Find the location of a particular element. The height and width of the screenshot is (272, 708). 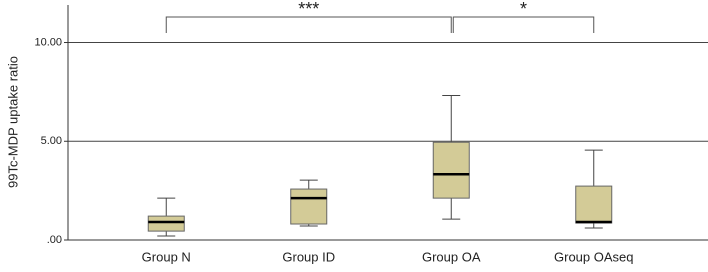

y-tick-label: 10.00 is located at coordinates (48, 42).